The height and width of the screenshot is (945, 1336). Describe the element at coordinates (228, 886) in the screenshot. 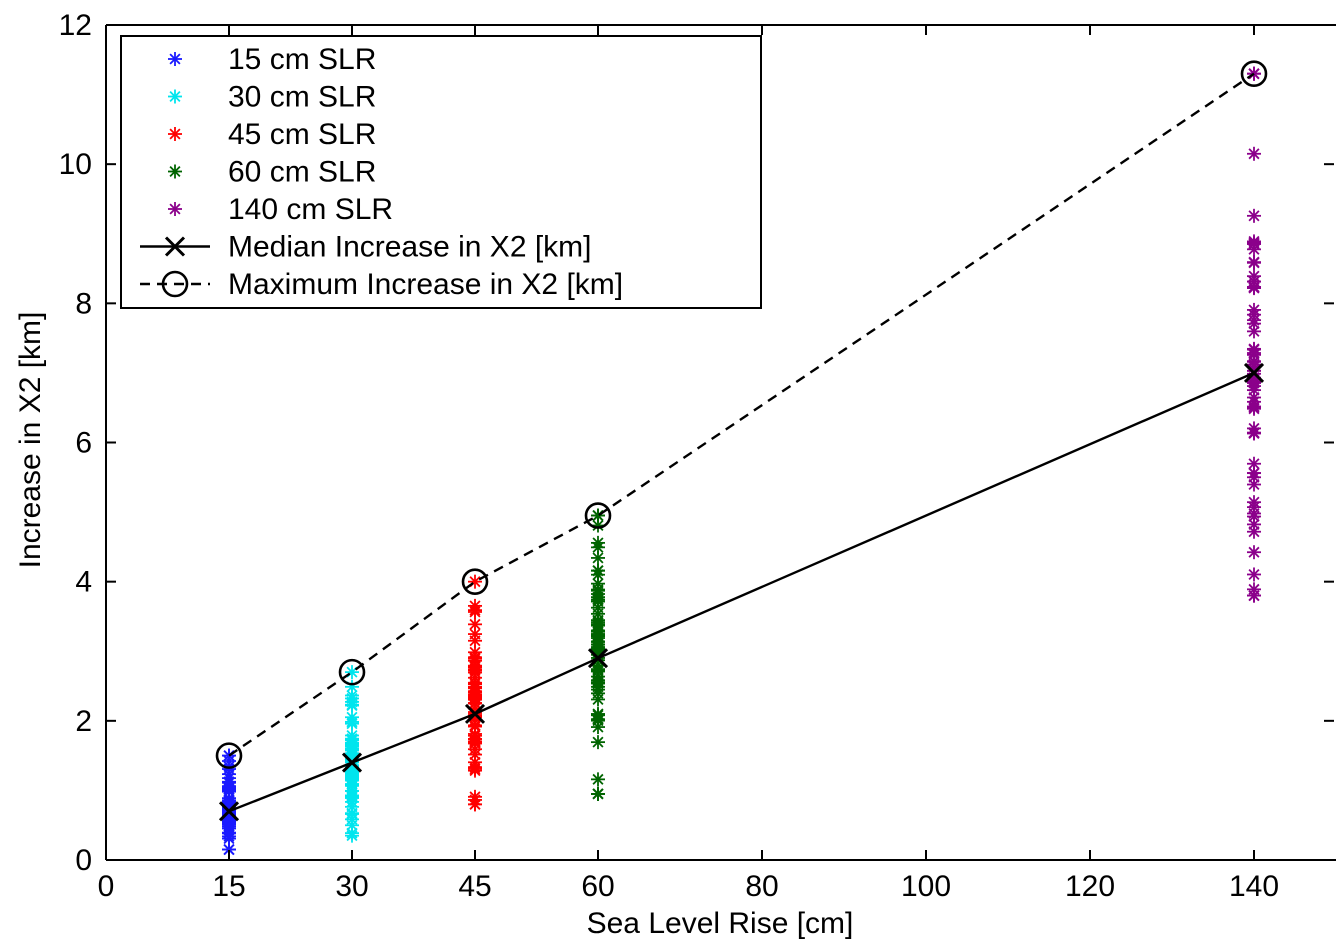

I see `x-tick-label: 15` at that location.